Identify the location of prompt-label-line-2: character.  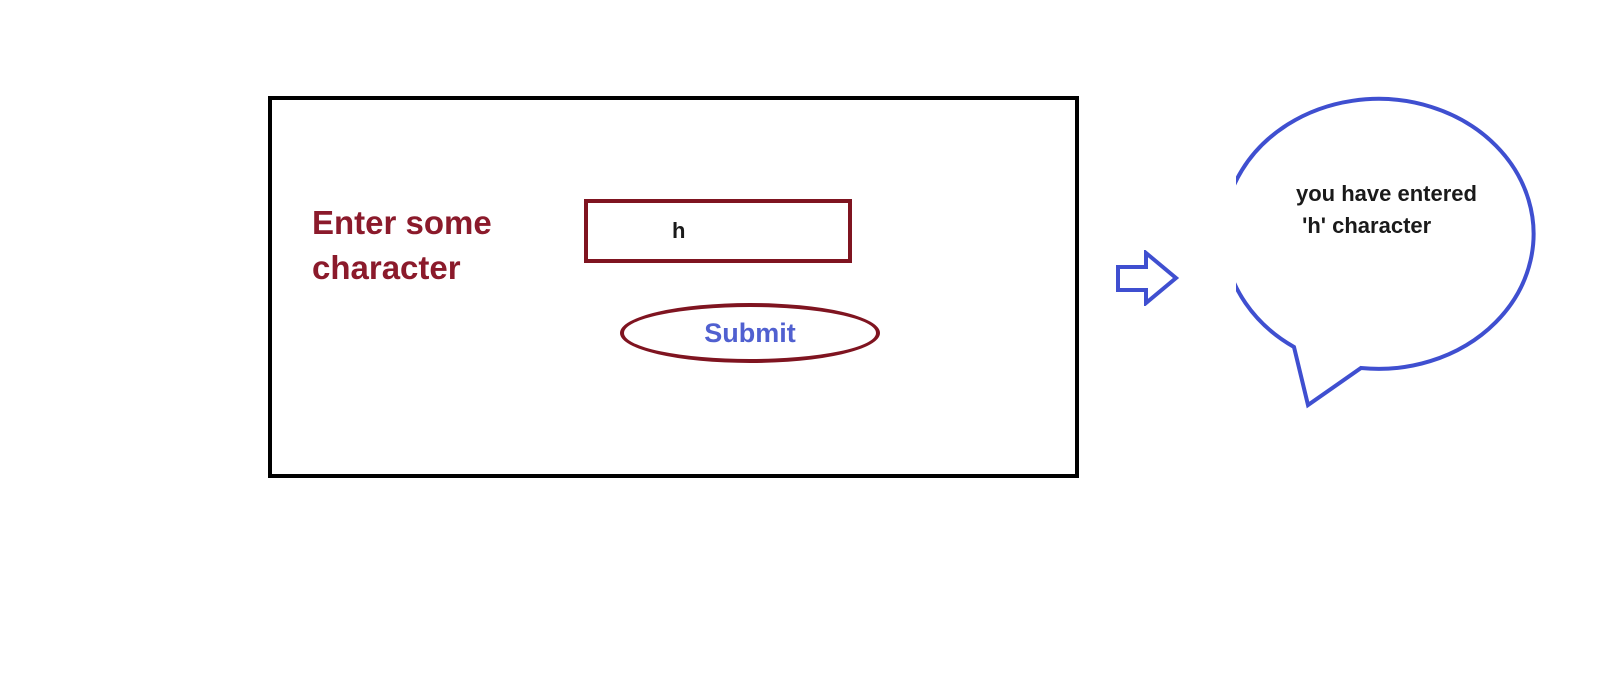
(386, 267).